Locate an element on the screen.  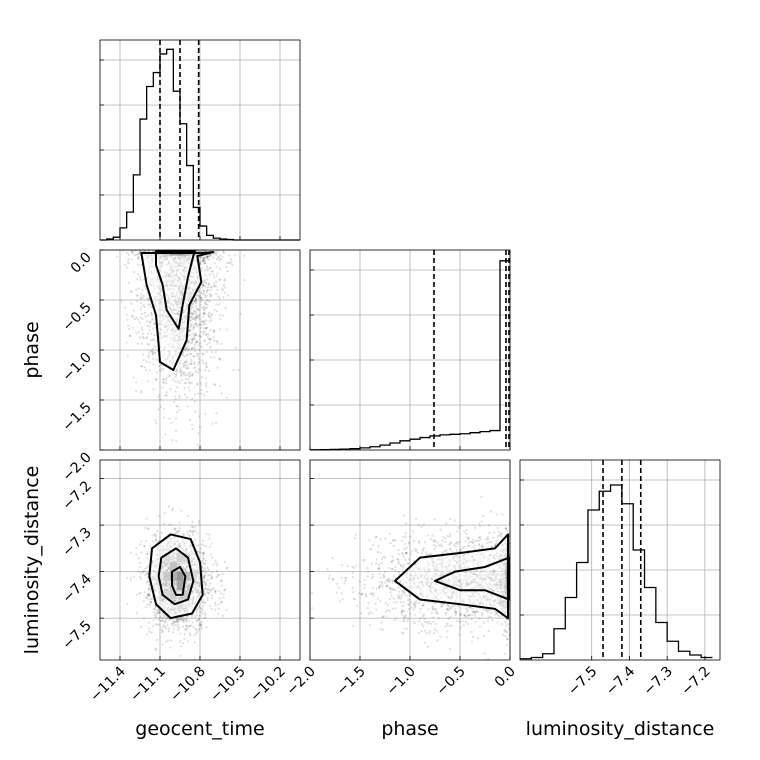
joint-panel-phase-luminosity-distance is located at coordinates (410, 560).